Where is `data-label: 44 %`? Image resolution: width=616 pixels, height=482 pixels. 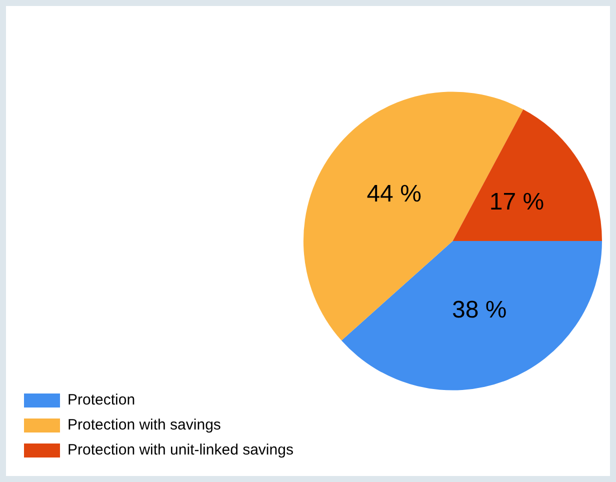
data-label: 44 % is located at coordinates (394, 194).